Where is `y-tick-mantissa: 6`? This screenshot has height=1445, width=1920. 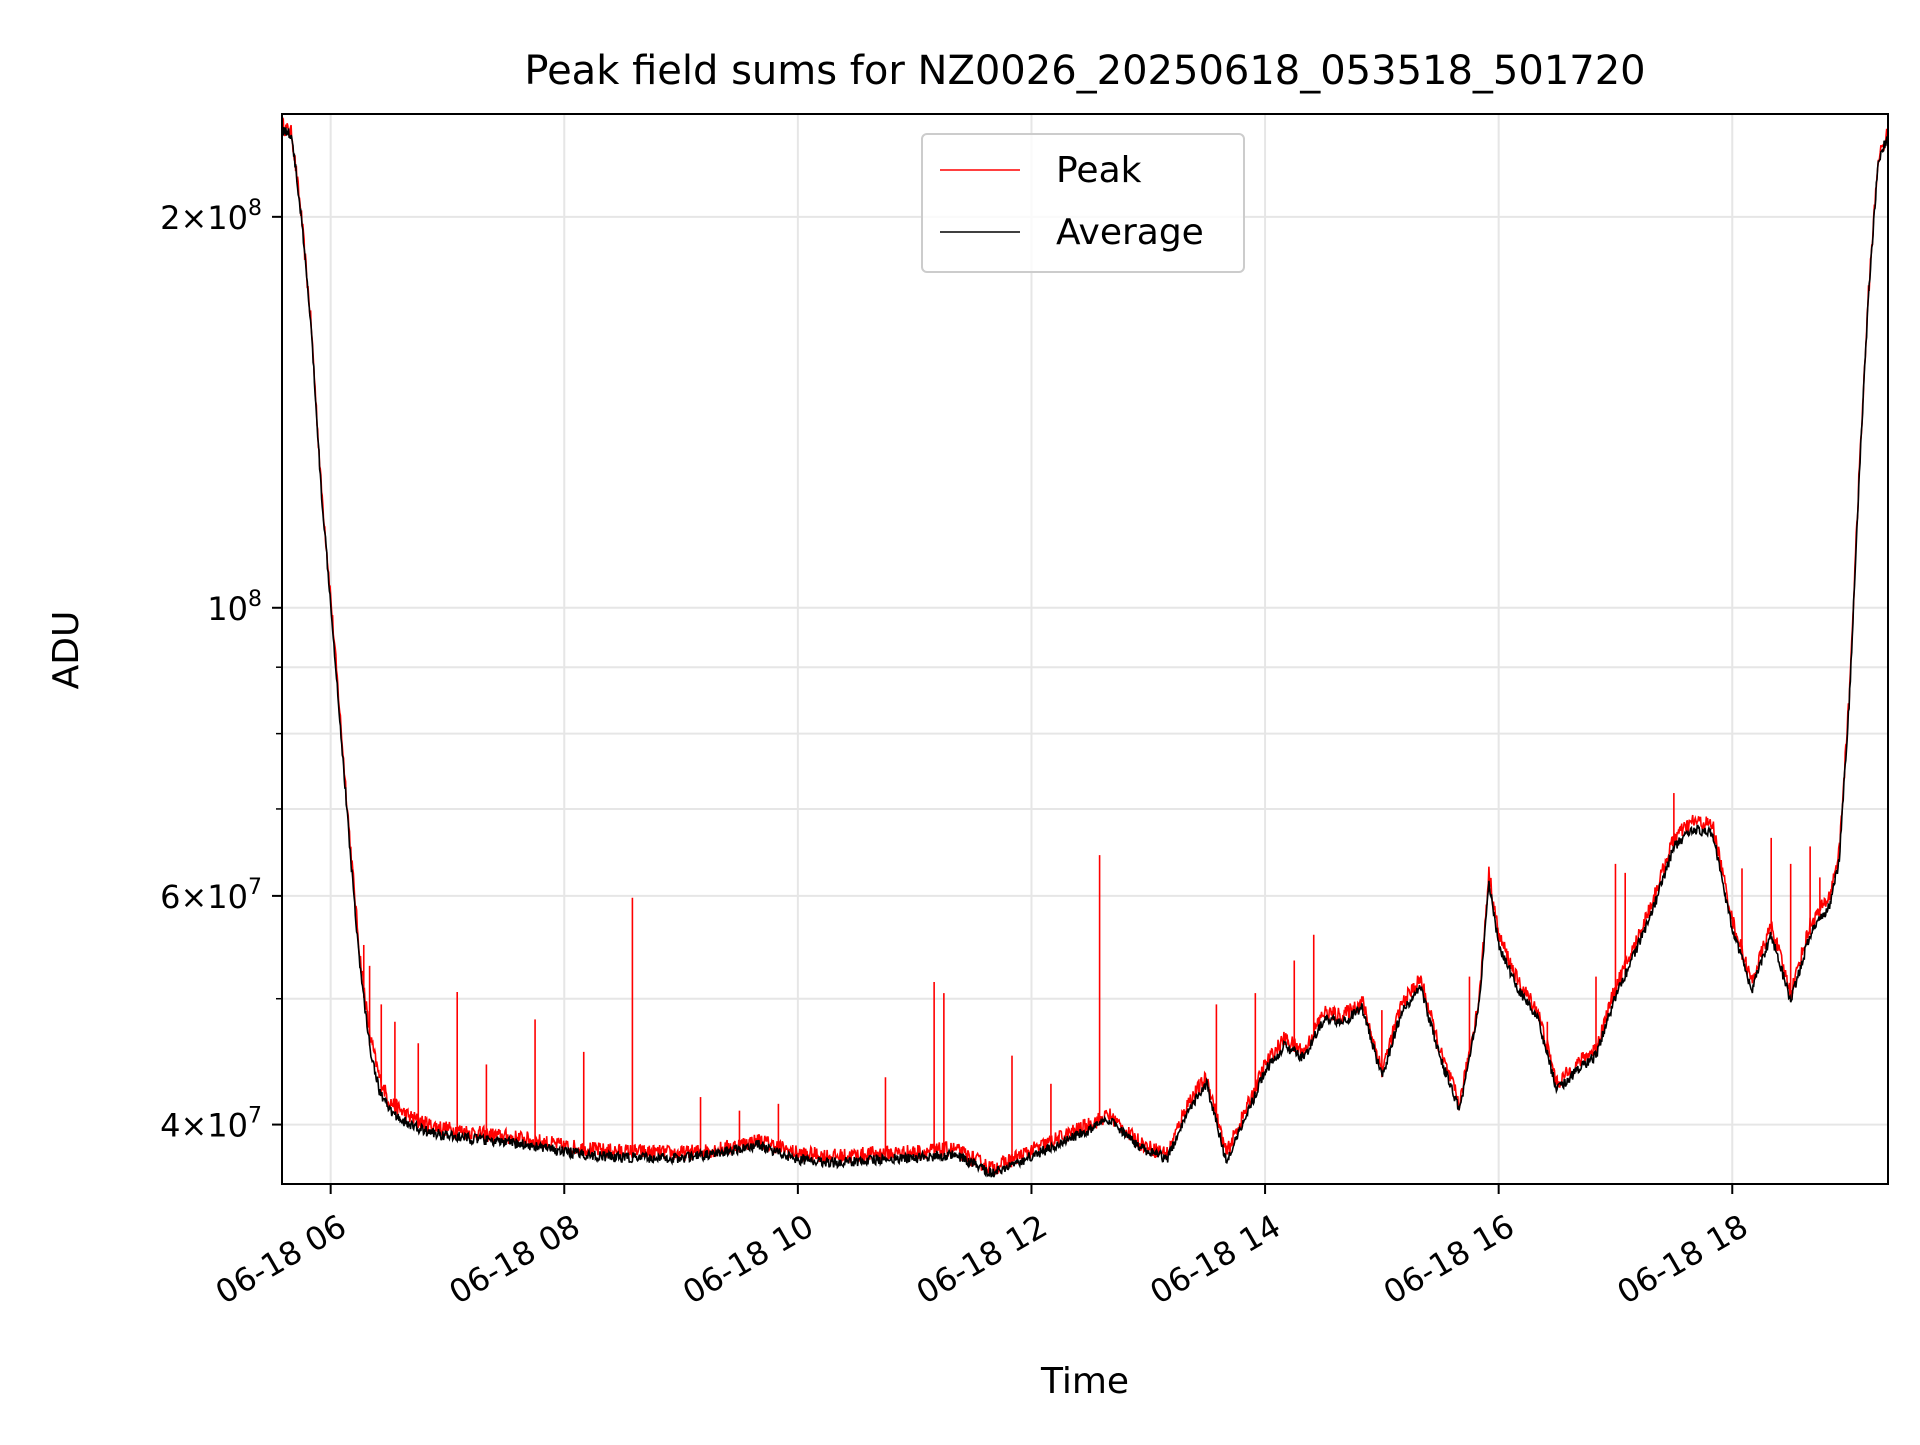 y-tick-mantissa: 6 is located at coordinates (170, 897).